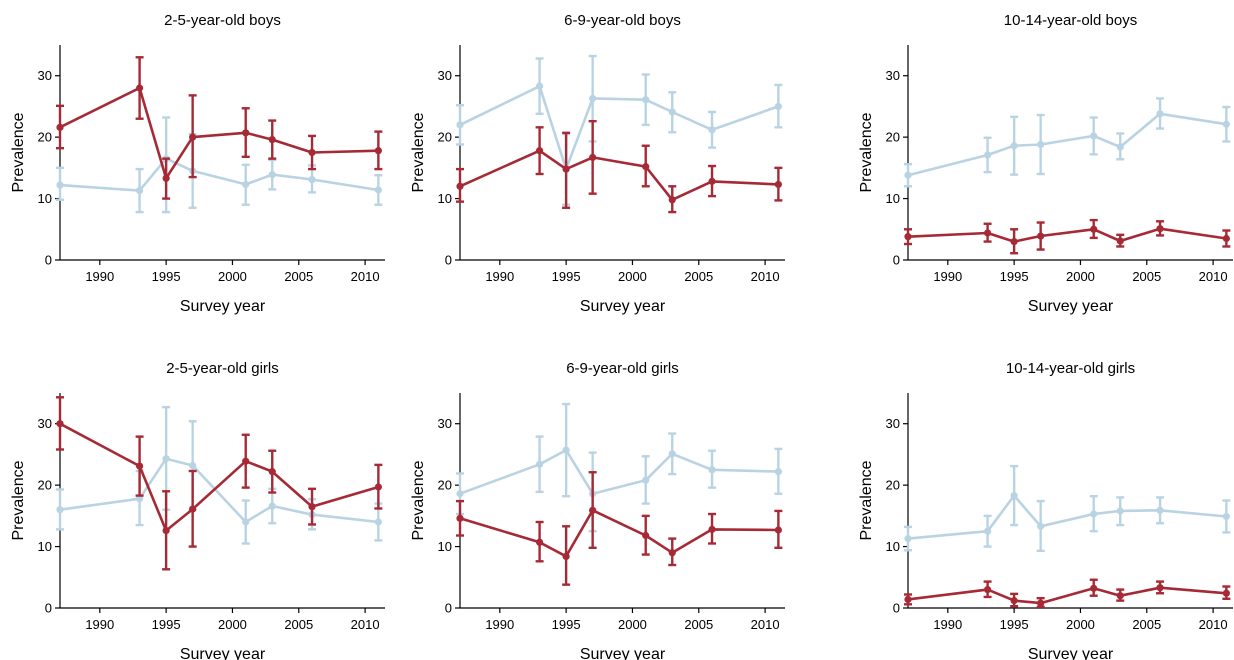  Describe the element at coordinates (48, 608) in the screenshot. I see `y-tick-label: 0` at that location.